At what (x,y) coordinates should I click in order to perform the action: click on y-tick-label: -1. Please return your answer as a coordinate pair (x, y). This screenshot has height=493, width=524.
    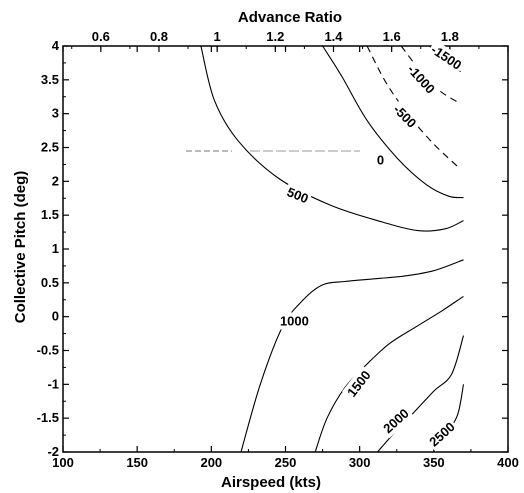
    Looking at the image, I should click on (53, 383).